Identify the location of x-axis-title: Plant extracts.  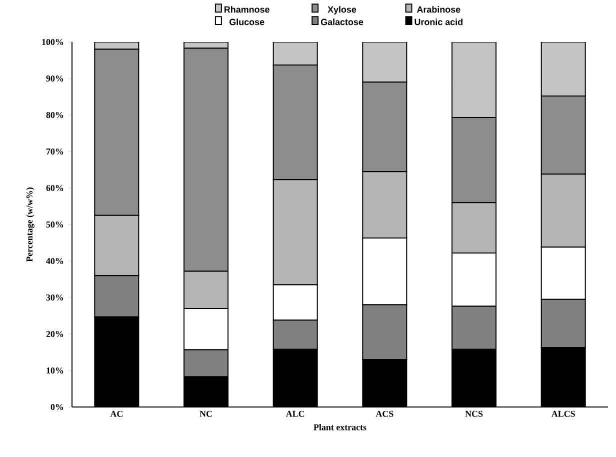
(340, 427).